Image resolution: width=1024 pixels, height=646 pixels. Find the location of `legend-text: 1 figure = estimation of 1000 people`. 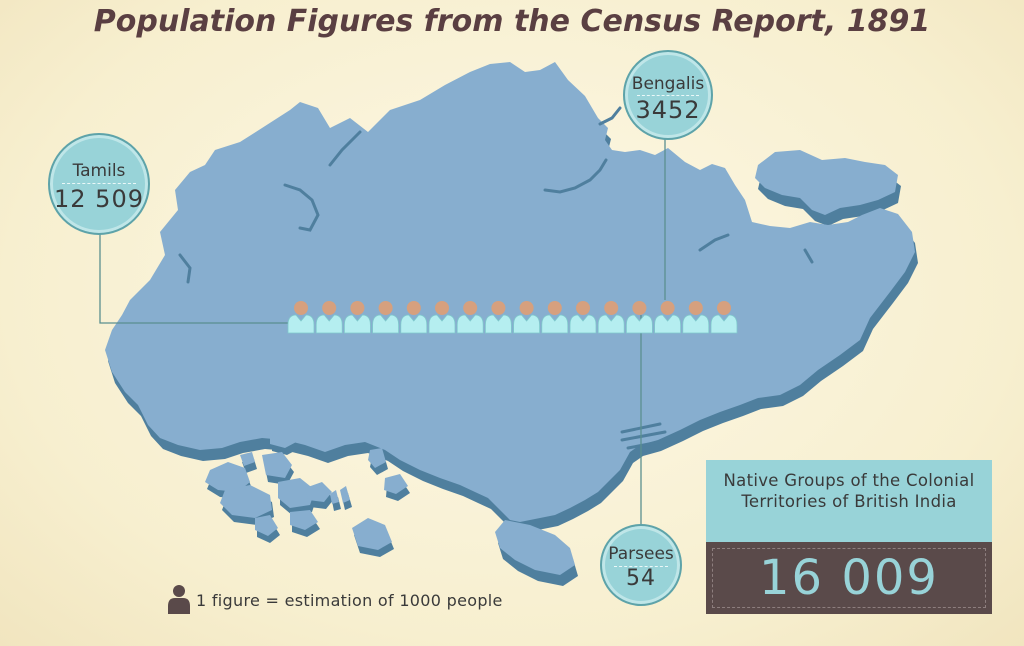

legend-text: 1 figure = estimation of 1000 people is located at coordinates (349, 600).